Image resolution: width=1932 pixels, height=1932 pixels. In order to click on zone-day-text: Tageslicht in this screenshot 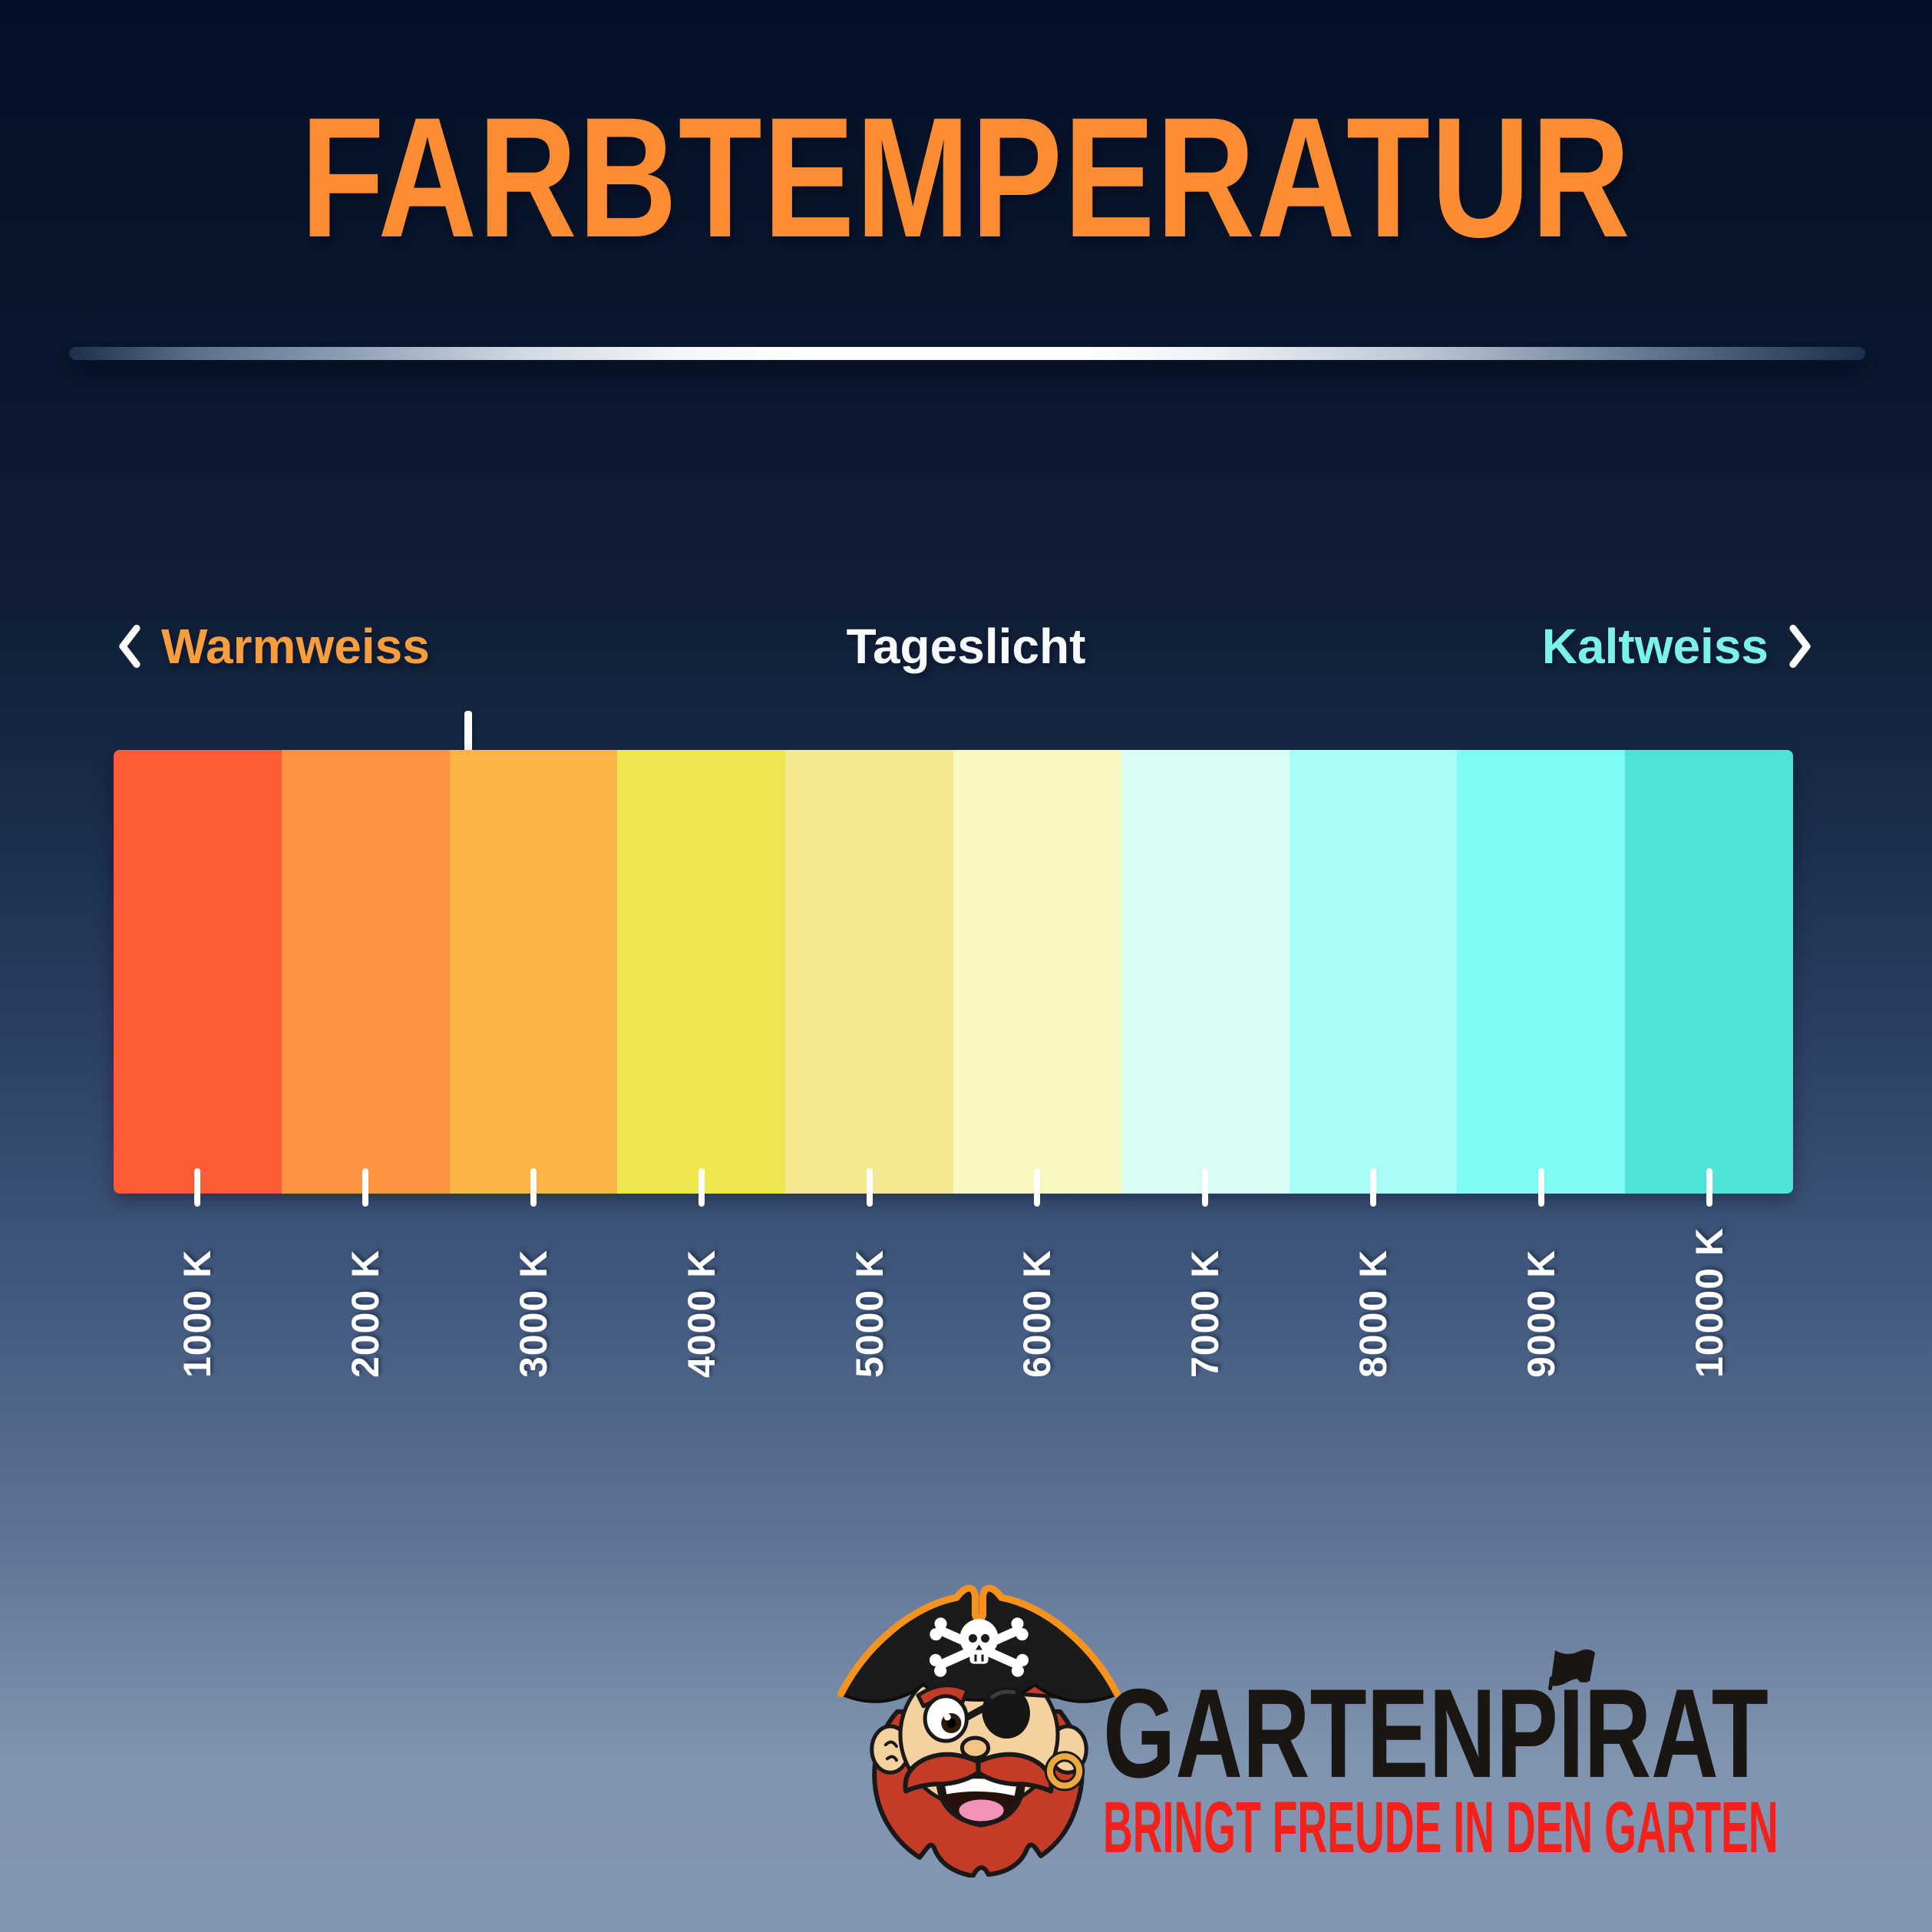, I will do `click(966, 646)`.